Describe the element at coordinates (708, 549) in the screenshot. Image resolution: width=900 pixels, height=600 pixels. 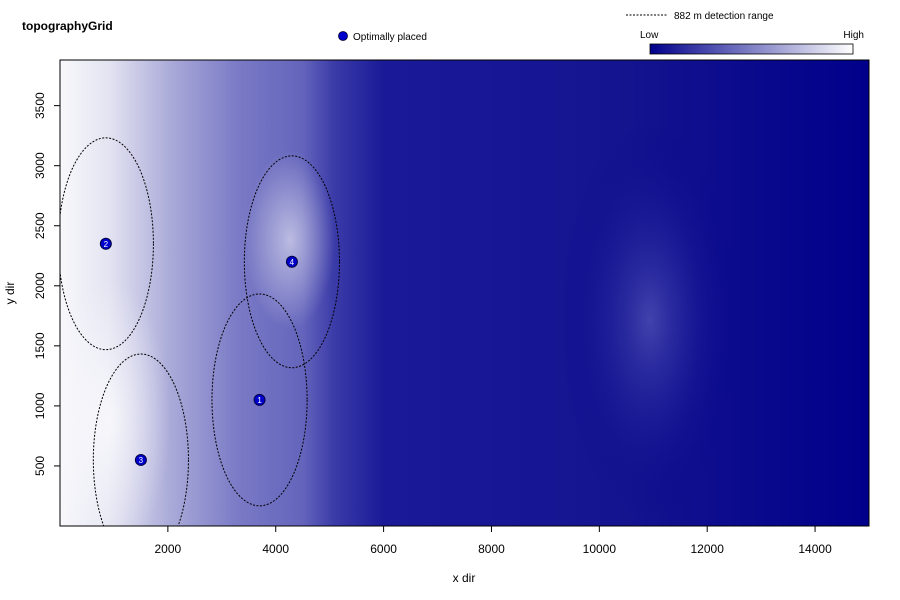
I see `x-tick-label: 12000` at that location.